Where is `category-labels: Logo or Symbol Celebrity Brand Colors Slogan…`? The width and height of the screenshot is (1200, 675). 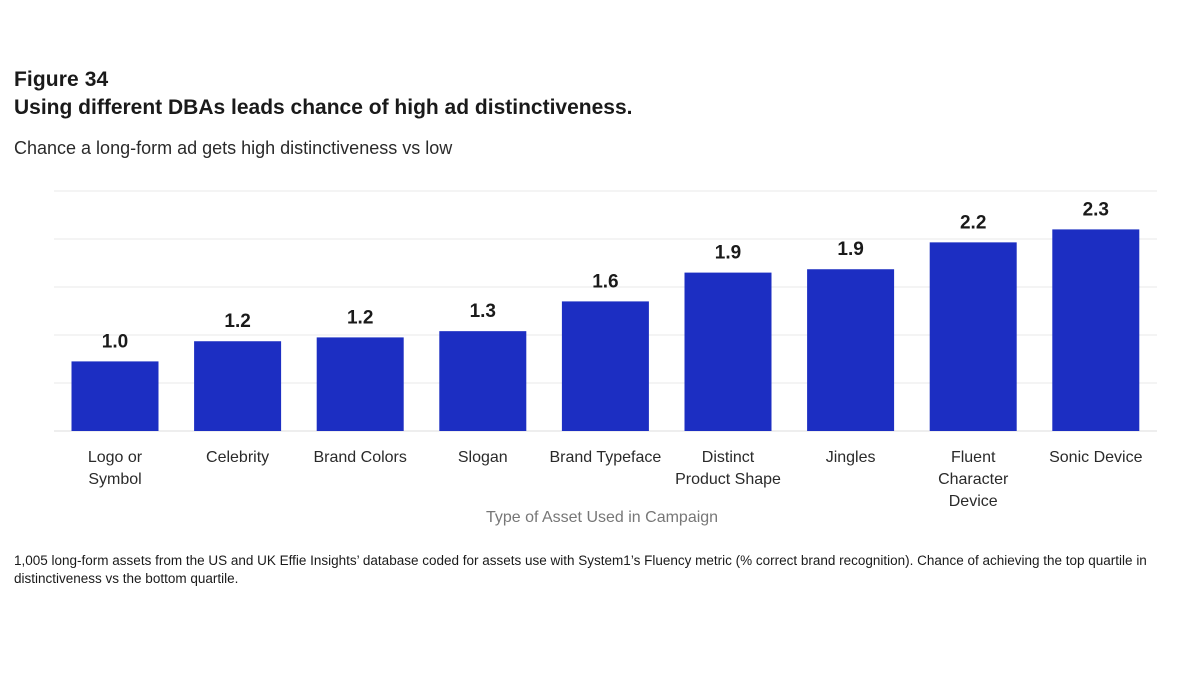 category-labels: Logo or Symbol Celebrity Brand Colors Slogan… is located at coordinates (615, 479).